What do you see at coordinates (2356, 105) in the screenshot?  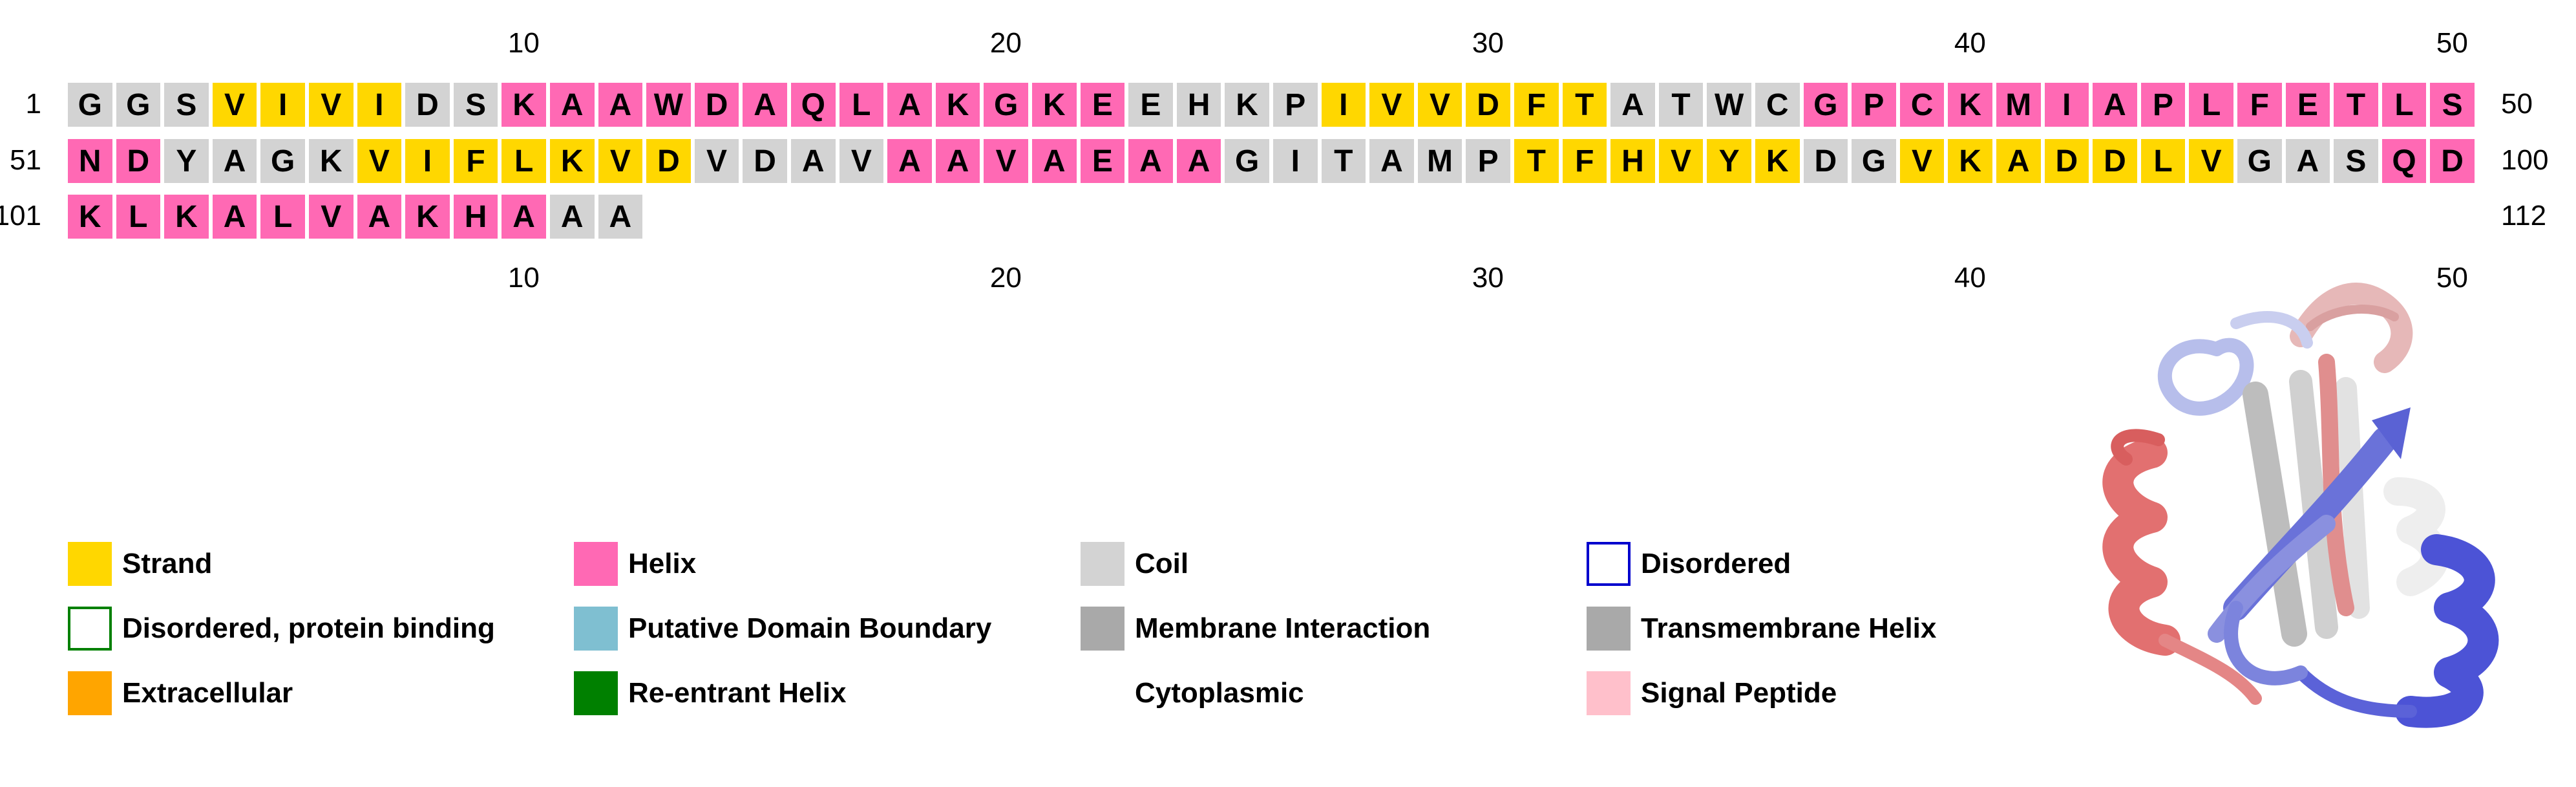 I see `residue-helix: T` at bounding box center [2356, 105].